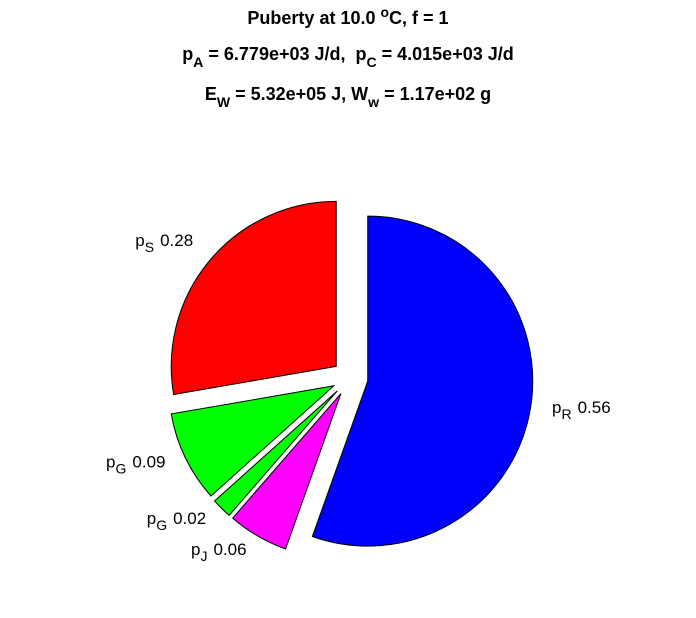 The width and height of the screenshot is (696, 618). I want to click on title-subscript: w, so click(373, 102).